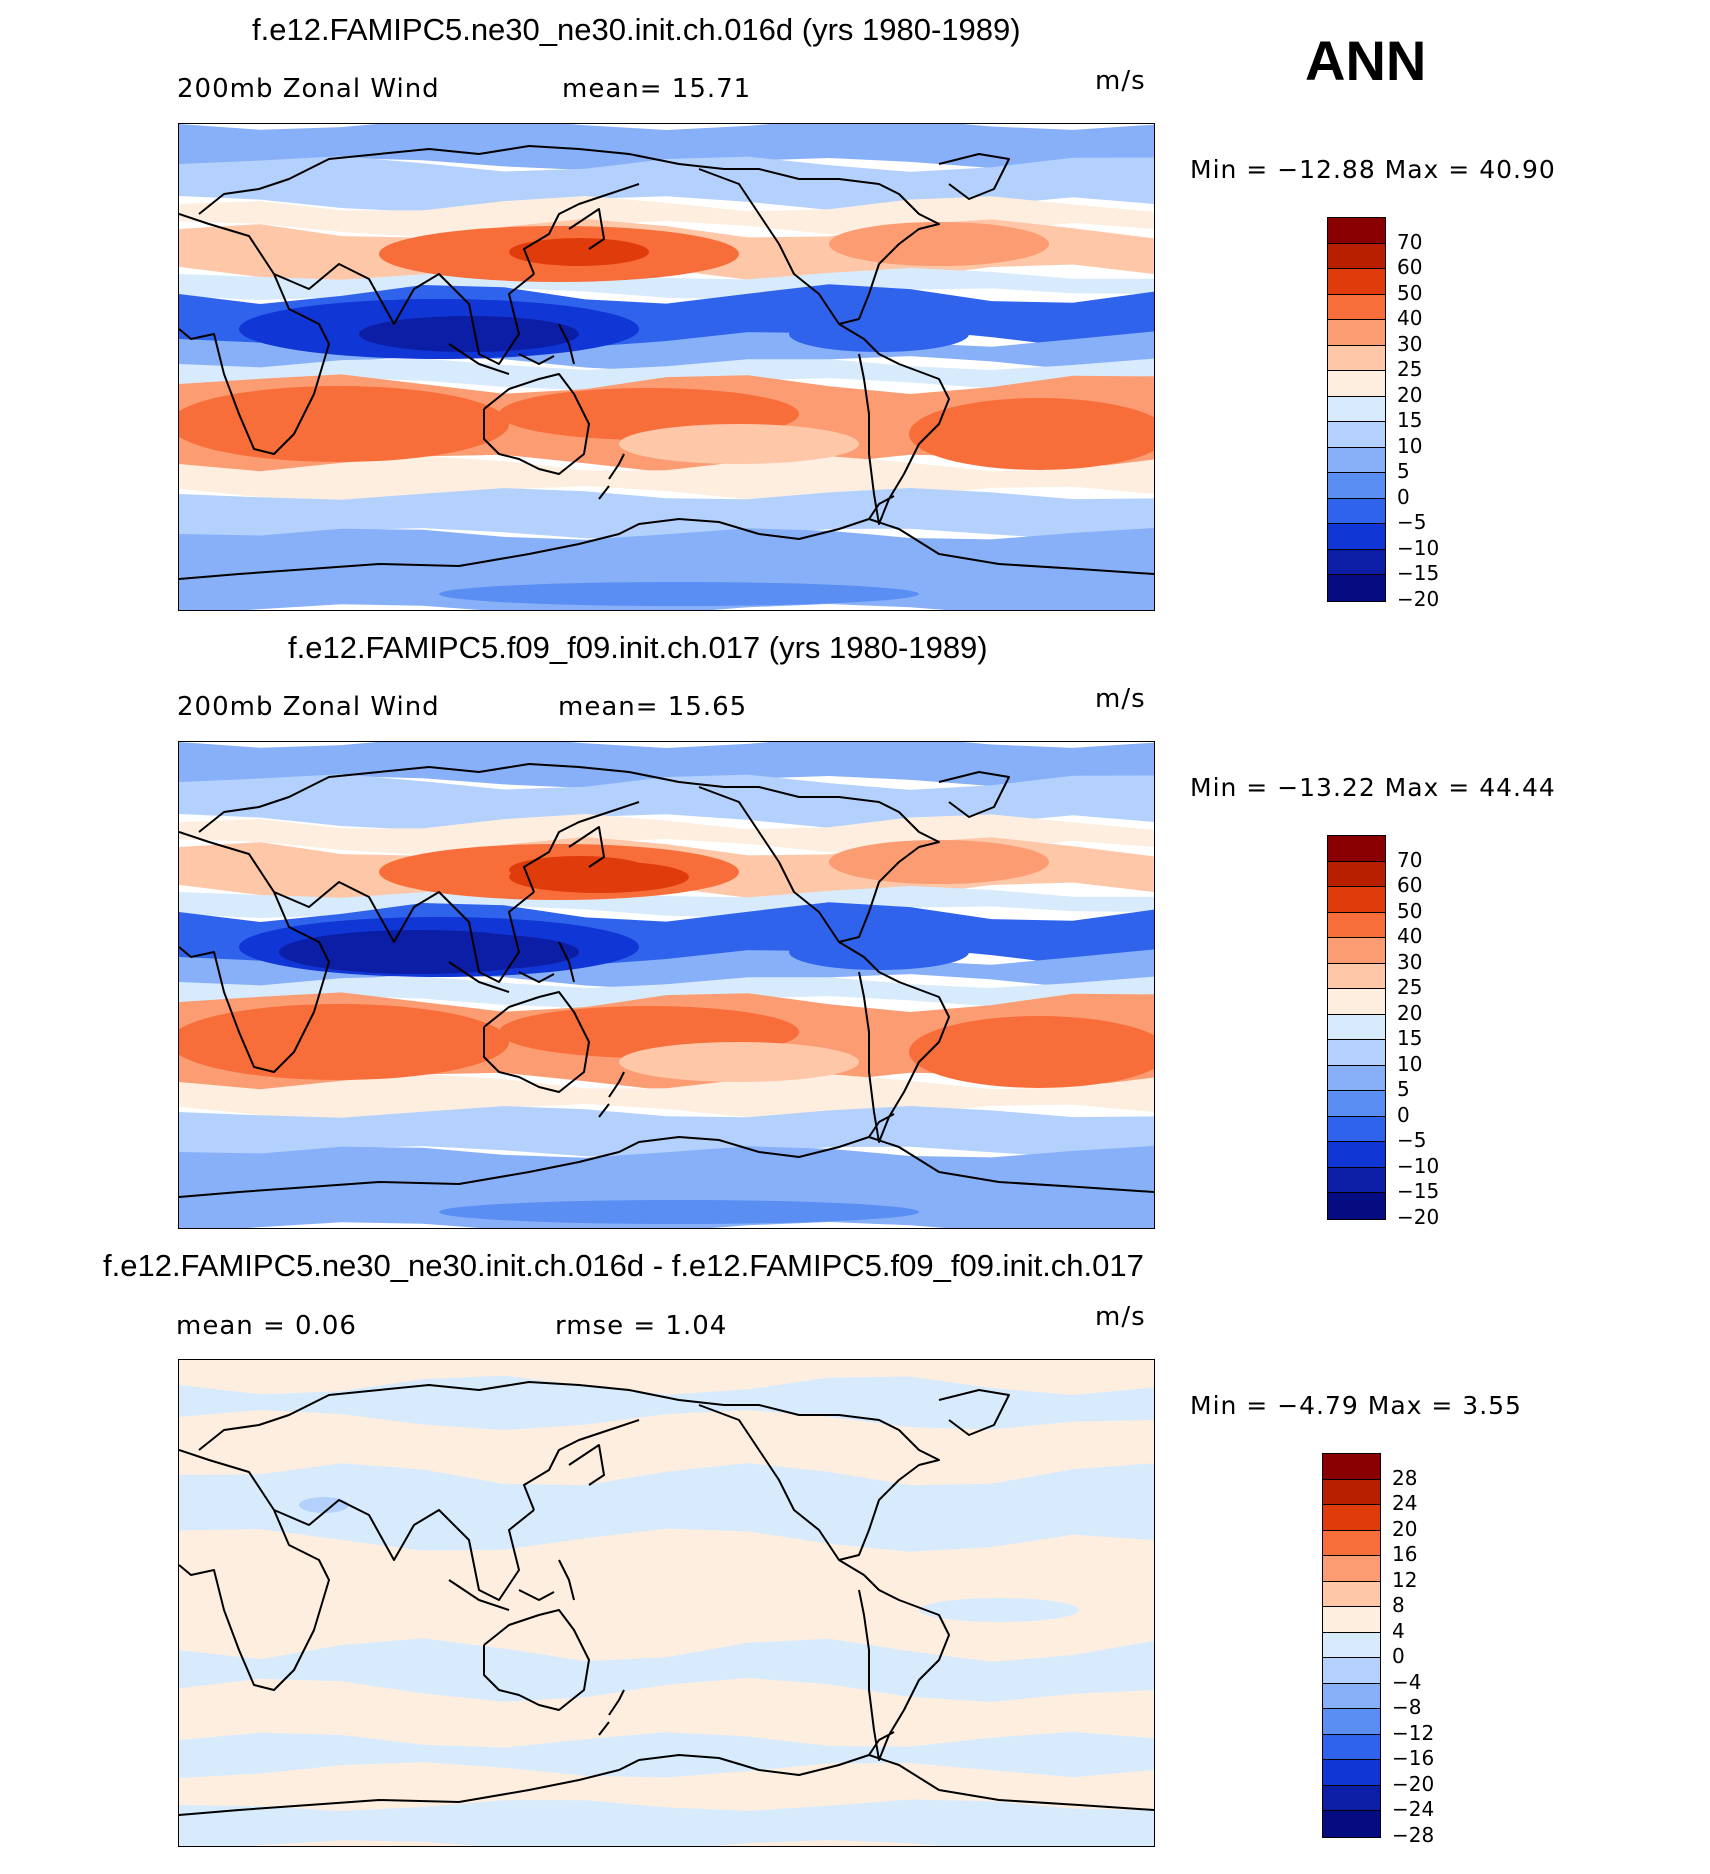 The image size is (1710, 1874). What do you see at coordinates (641, 1326) in the screenshot?
I see `panel-3-rmse: rmse = 1.04` at bounding box center [641, 1326].